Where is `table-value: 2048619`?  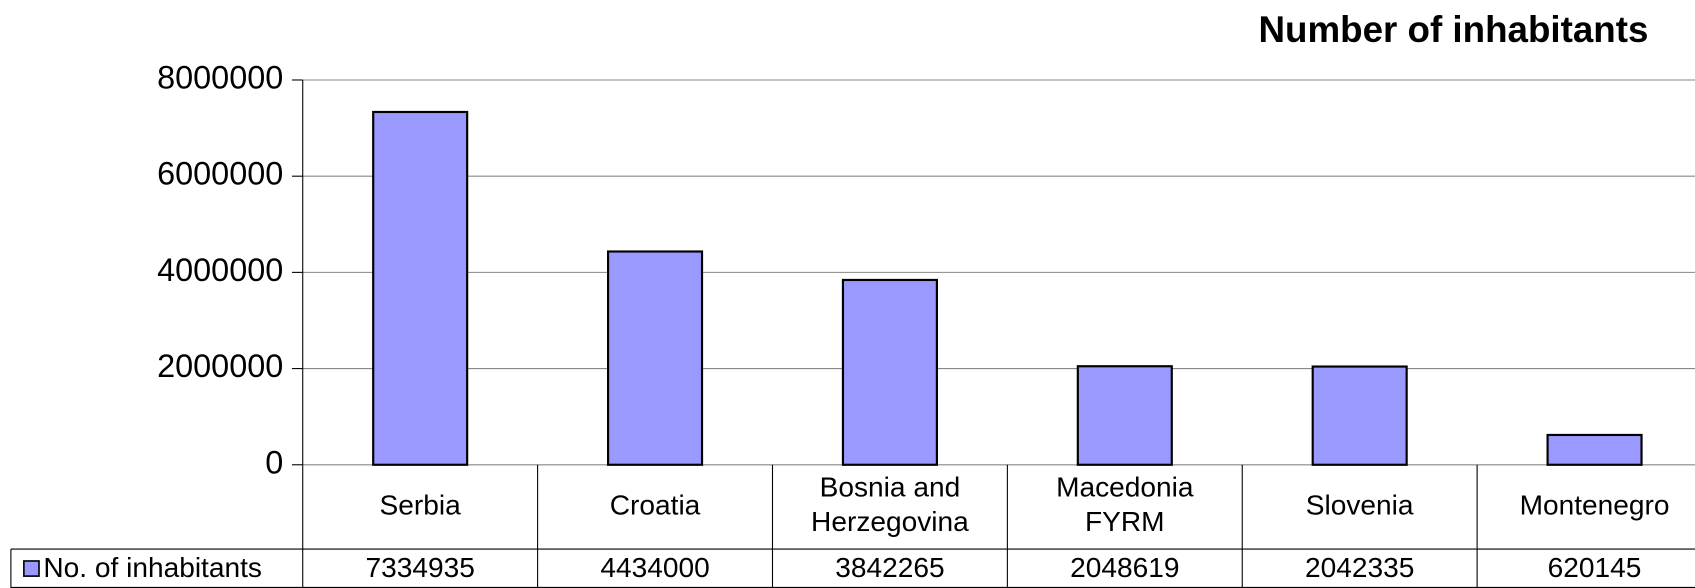
table-value: 2048619 is located at coordinates (1124, 567).